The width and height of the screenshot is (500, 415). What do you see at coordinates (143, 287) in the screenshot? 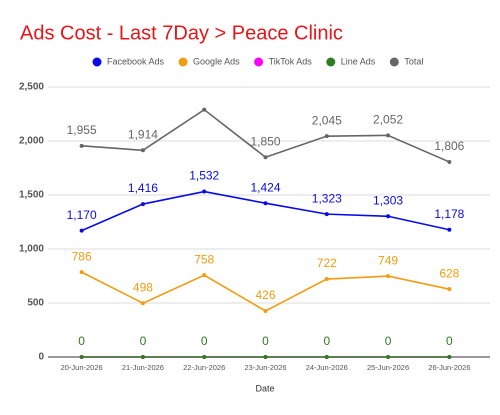
I see `data-label: 498` at bounding box center [143, 287].